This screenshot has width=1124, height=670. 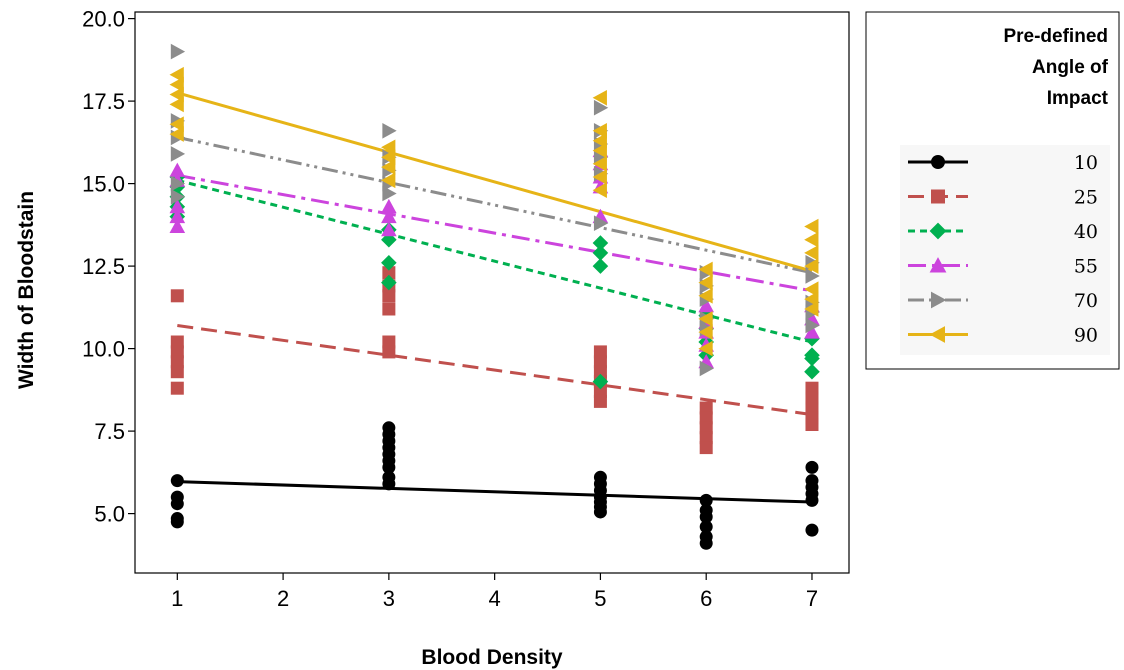 What do you see at coordinates (283, 598) in the screenshot?
I see `x-tick-label: 2` at bounding box center [283, 598].